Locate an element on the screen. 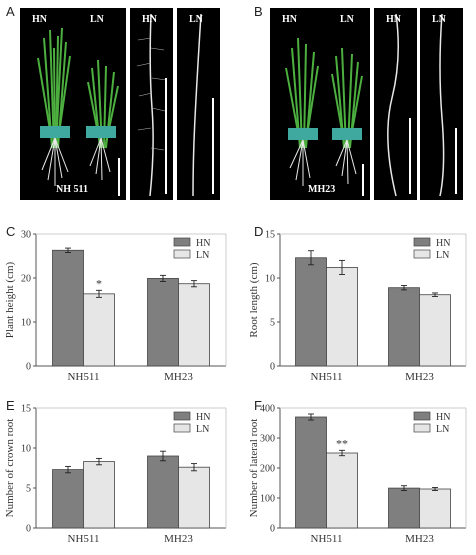  significance-label: * is located at coordinates (99, 283).